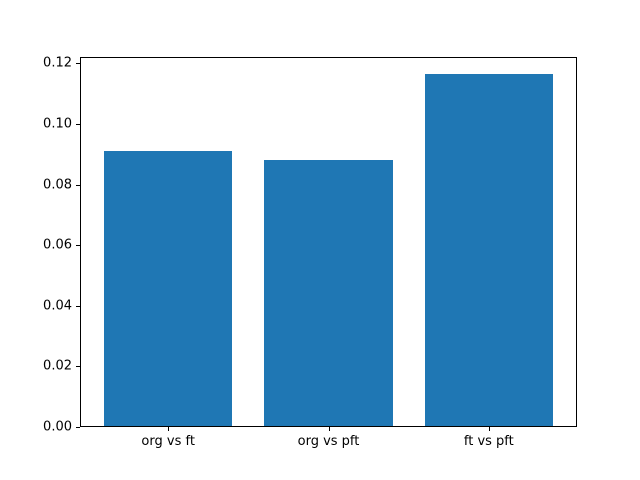  I want to click on y-tick-label: 0.12, so click(57, 63).